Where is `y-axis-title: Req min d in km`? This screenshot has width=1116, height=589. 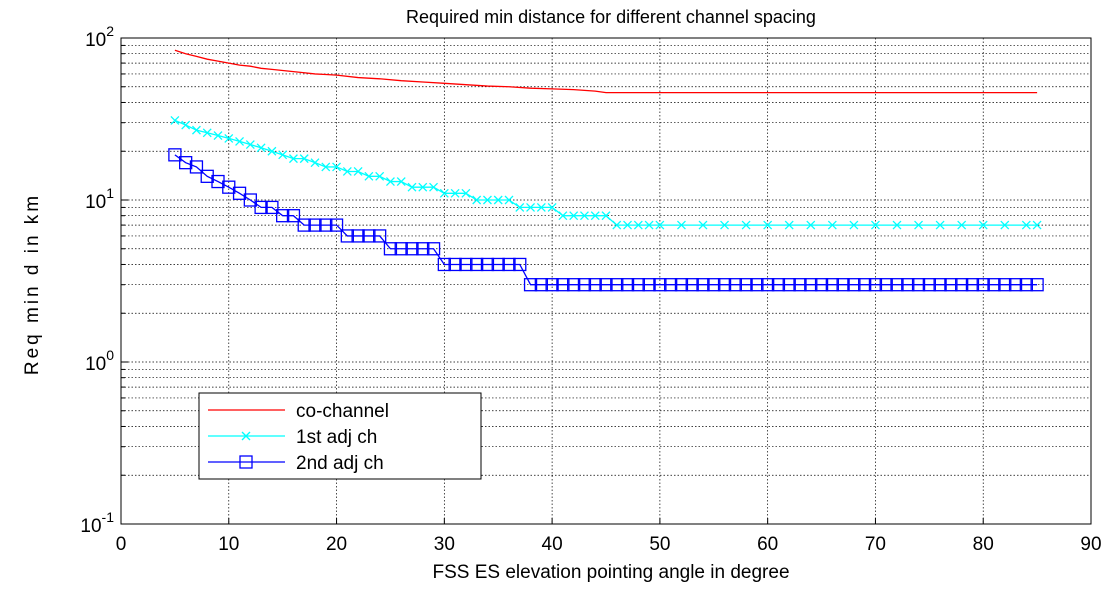
y-axis-title: Req min d in km is located at coordinates (32, 284).